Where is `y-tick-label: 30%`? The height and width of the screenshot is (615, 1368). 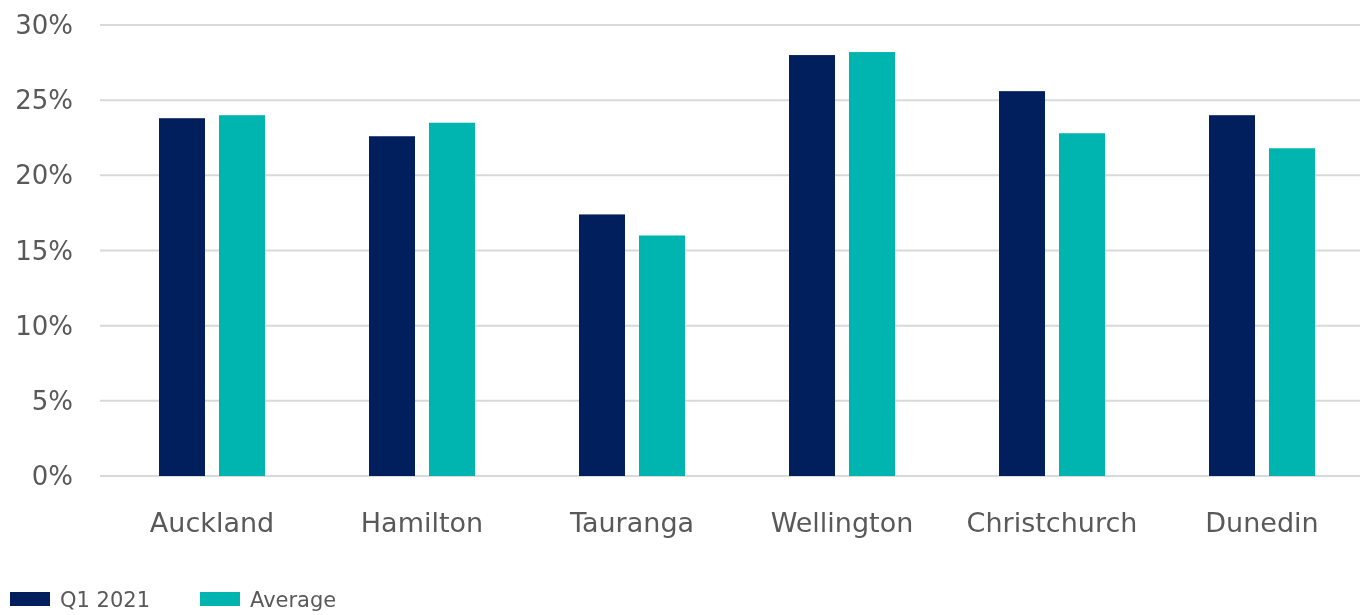 y-tick-label: 30% is located at coordinates (44, 25).